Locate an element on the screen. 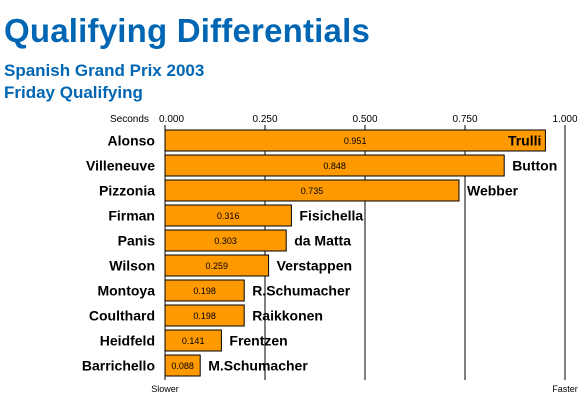  driver-label-right: M.Schumacher is located at coordinates (258, 366).